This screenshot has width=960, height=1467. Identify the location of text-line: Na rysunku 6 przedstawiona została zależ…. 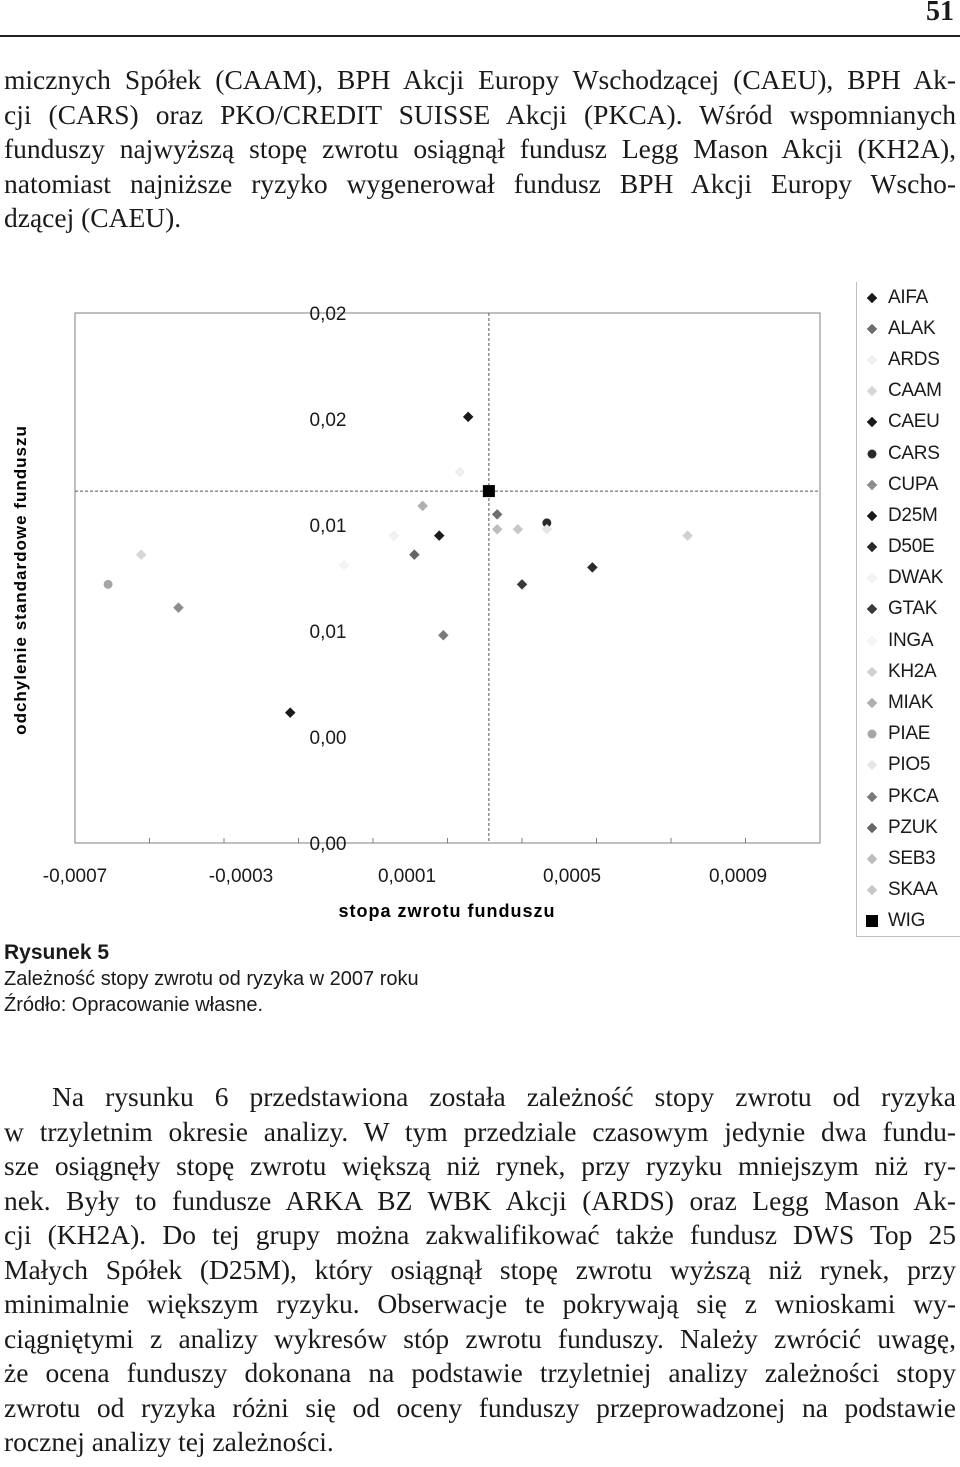
(504, 1096).